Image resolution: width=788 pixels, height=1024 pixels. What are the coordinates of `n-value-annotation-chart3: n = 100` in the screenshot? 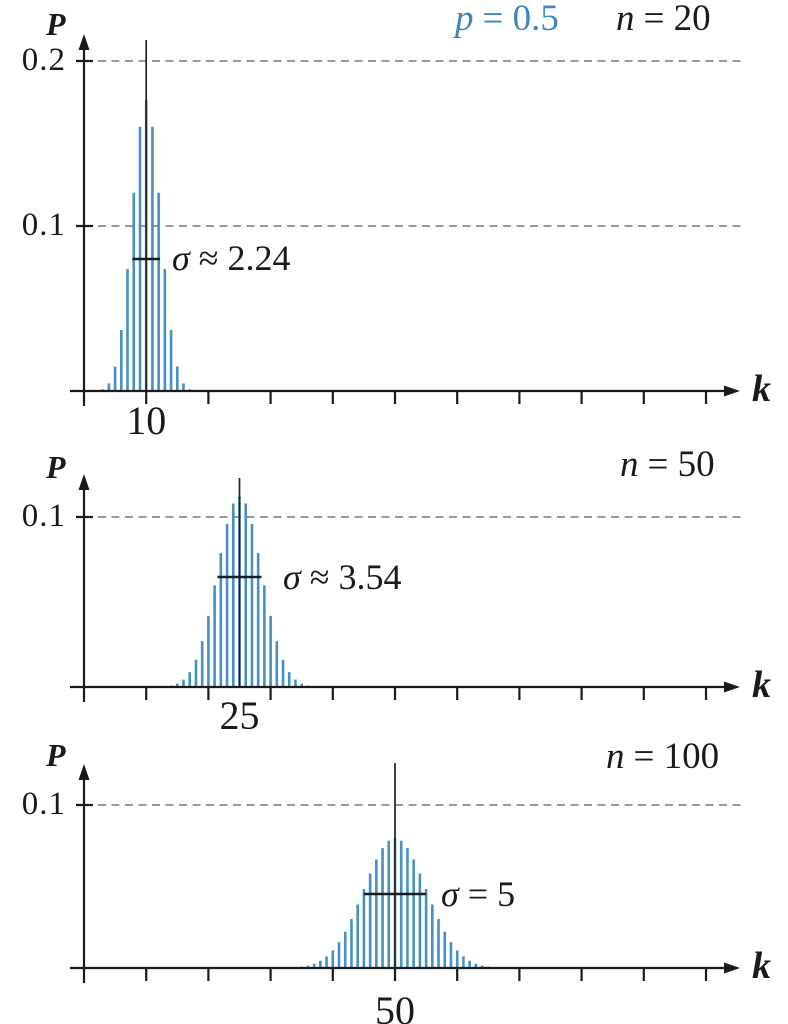 It's located at (662, 757).